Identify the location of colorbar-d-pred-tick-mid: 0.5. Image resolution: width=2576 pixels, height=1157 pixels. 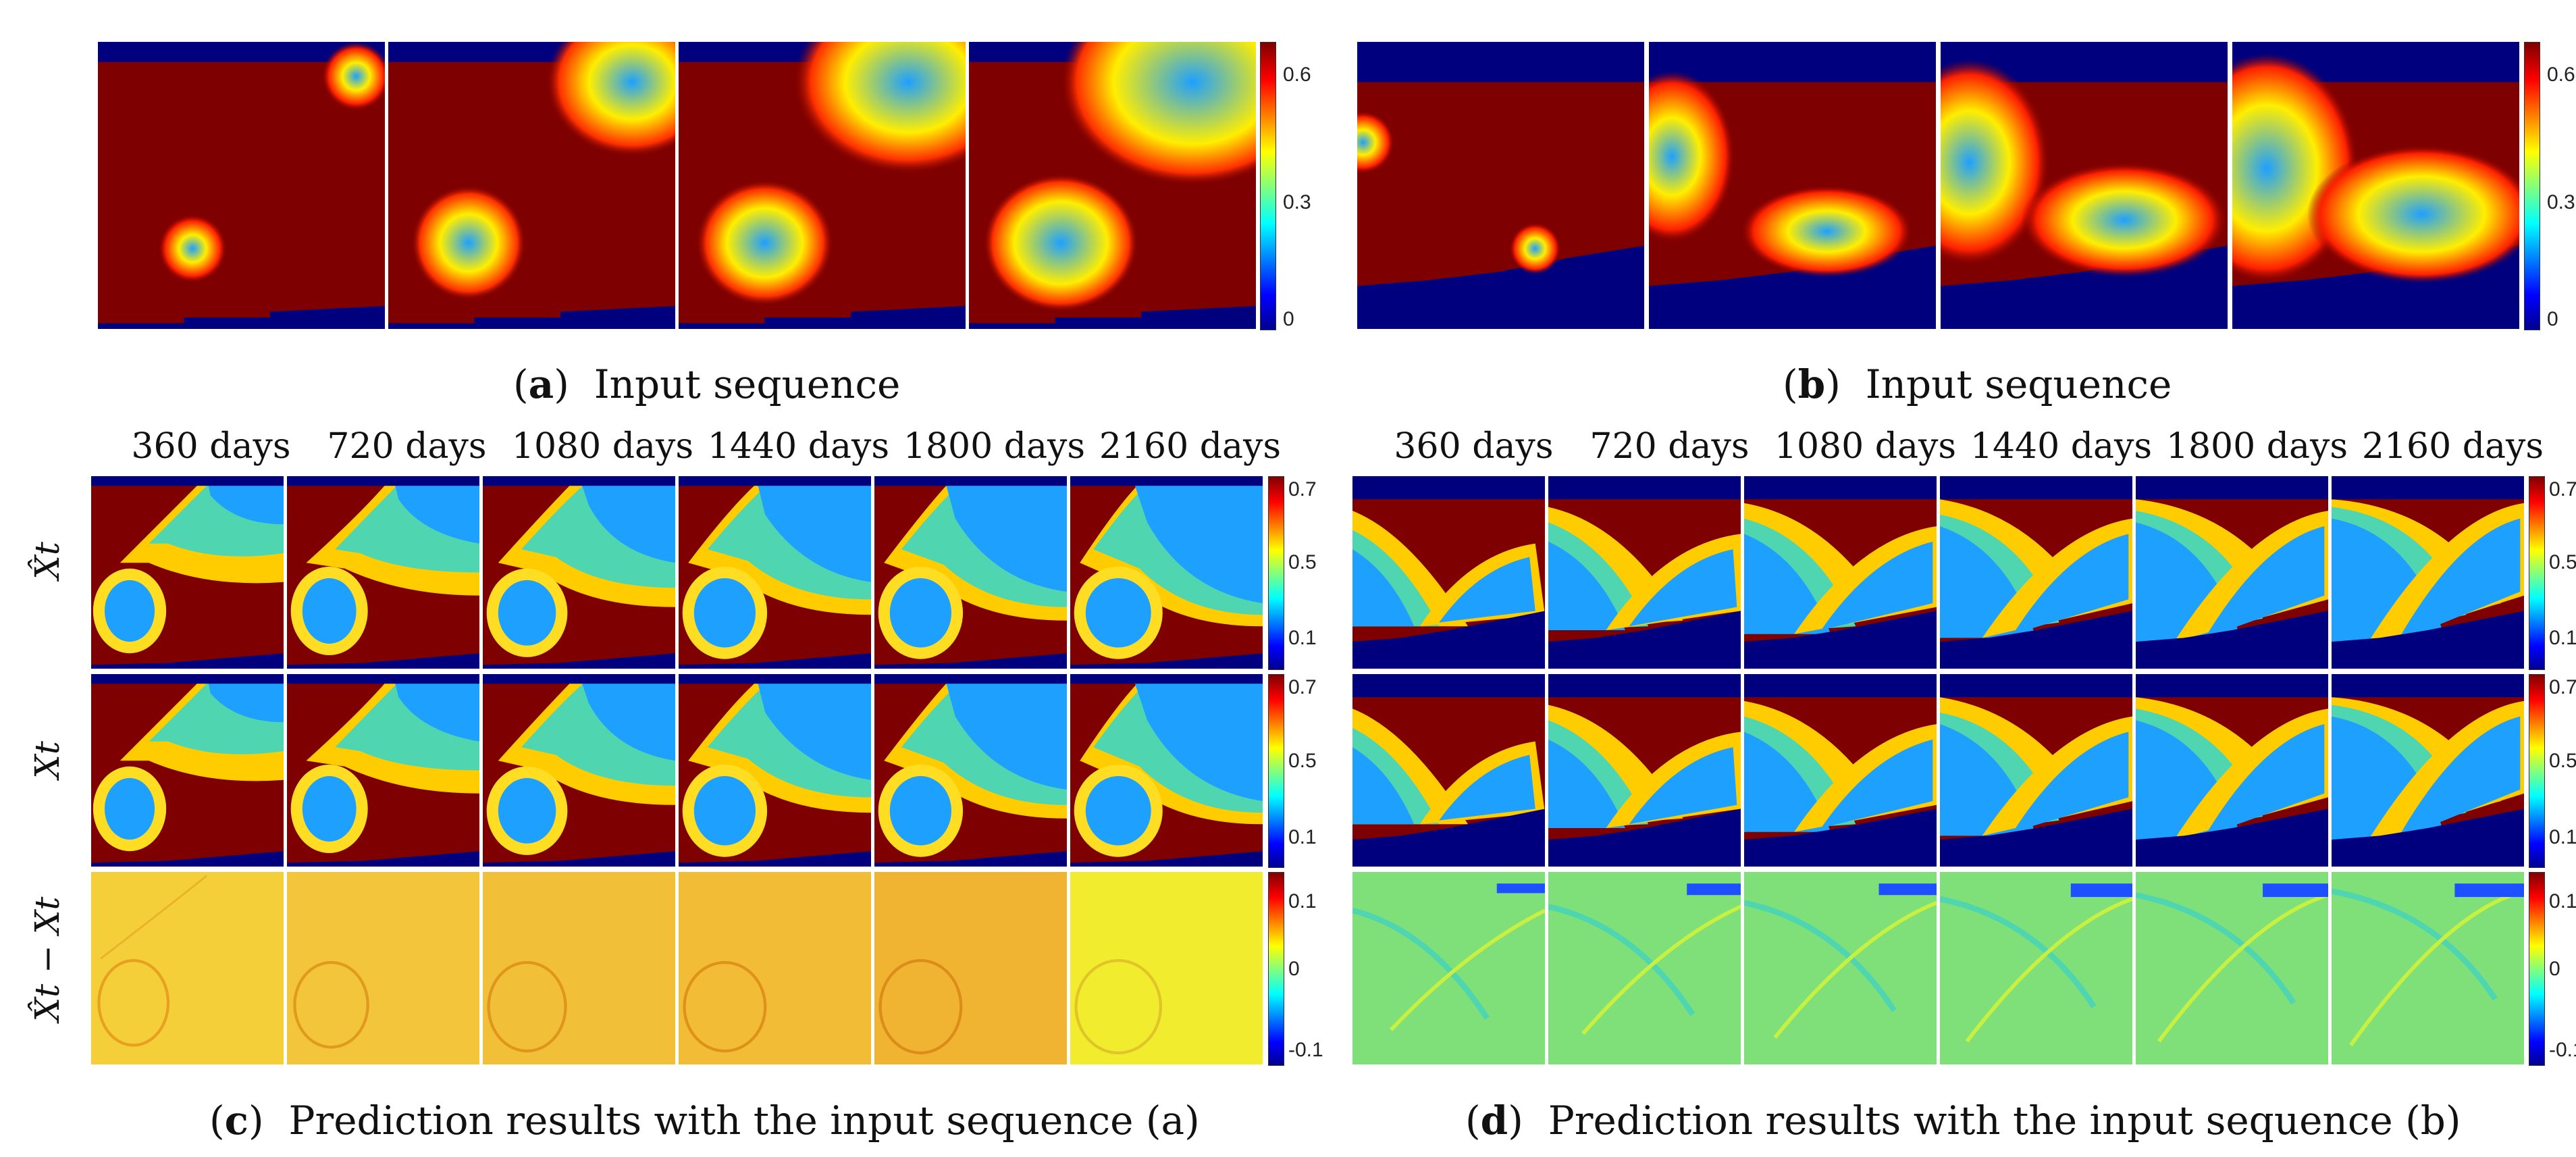
(2562, 562).